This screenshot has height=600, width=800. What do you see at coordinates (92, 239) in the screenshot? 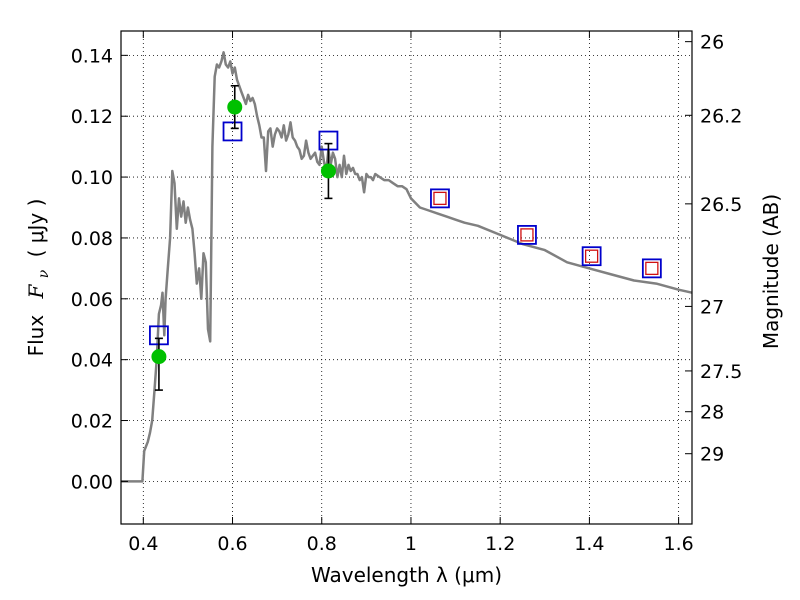
I see `y-tick-label: 0.08` at bounding box center [92, 239].